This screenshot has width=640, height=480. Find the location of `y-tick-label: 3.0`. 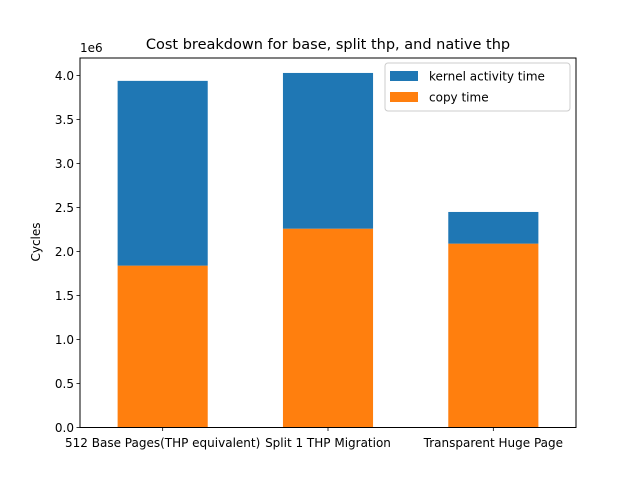

y-tick-label: 3.0 is located at coordinates (64, 164).